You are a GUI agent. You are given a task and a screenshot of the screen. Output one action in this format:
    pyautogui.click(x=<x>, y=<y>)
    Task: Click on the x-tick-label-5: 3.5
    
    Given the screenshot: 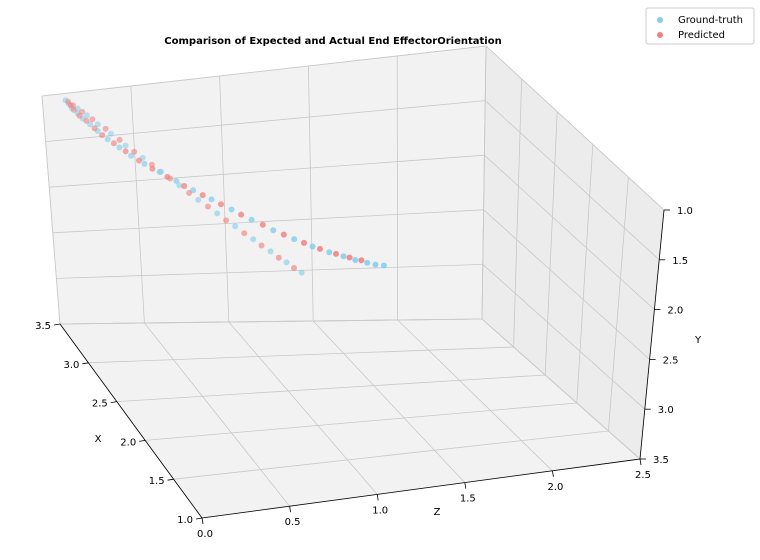 What is the action you would take?
    pyautogui.click(x=43, y=326)
    